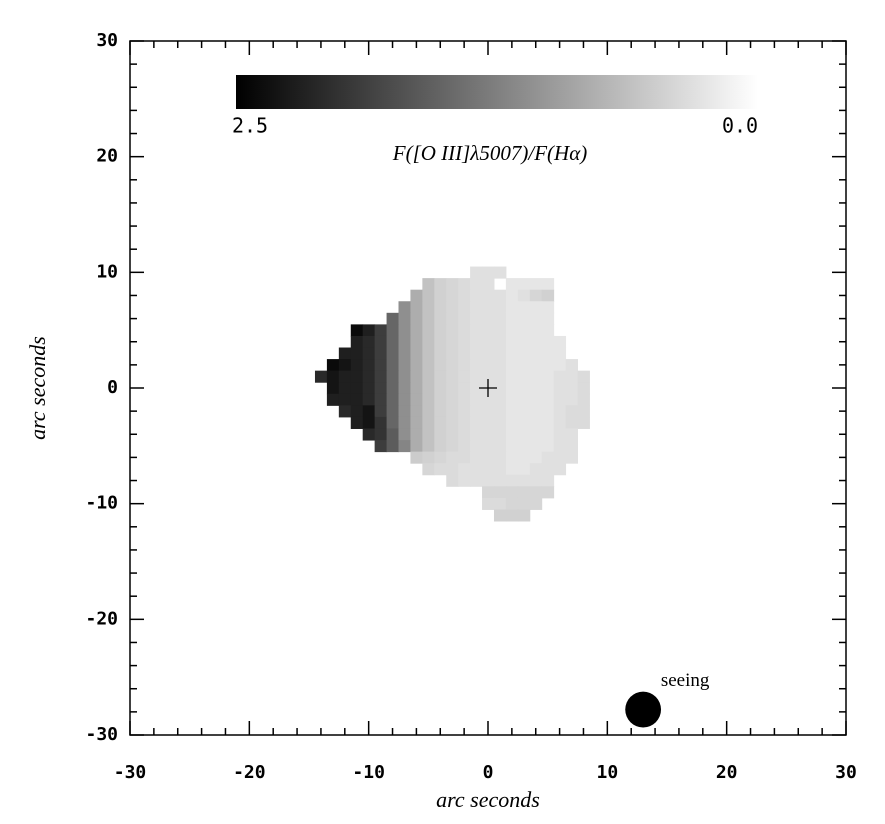 Image resolution: width=885 pixels, height=824 pixels. I want to click on y-tick-label: 0, so click(112, 387).